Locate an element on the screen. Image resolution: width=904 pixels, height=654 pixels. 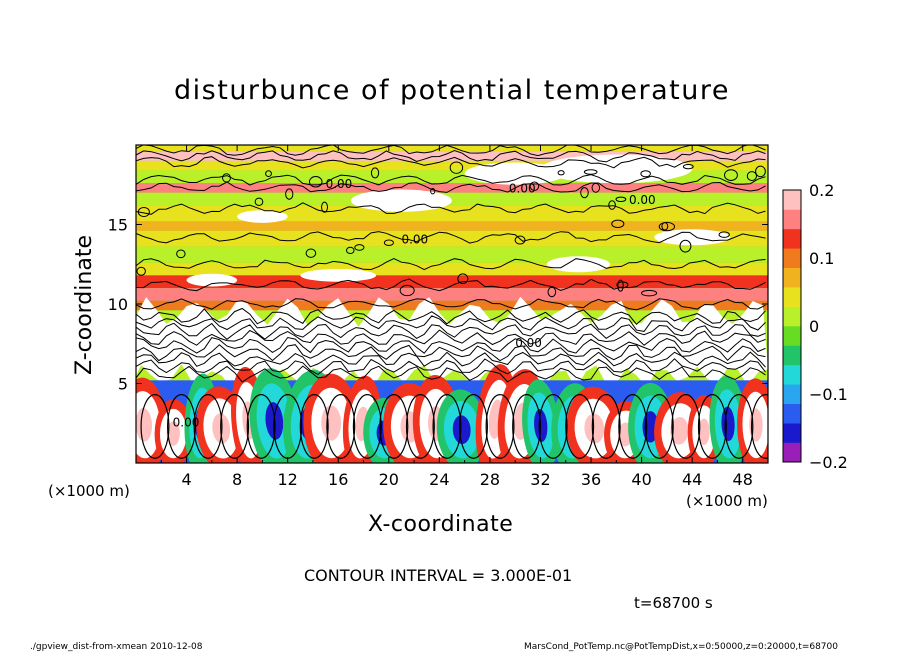
x-tick-label: 48 is located at coordinates (743, 479).